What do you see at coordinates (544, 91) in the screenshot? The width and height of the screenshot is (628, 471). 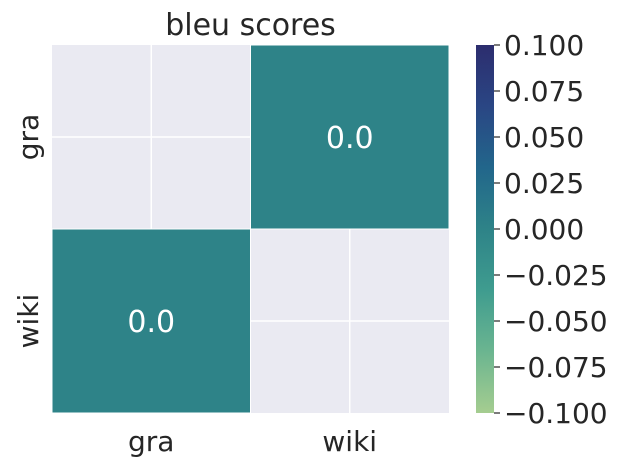 I see `colorbar-tick-label: 0.075` at bounding box center [544, 91].